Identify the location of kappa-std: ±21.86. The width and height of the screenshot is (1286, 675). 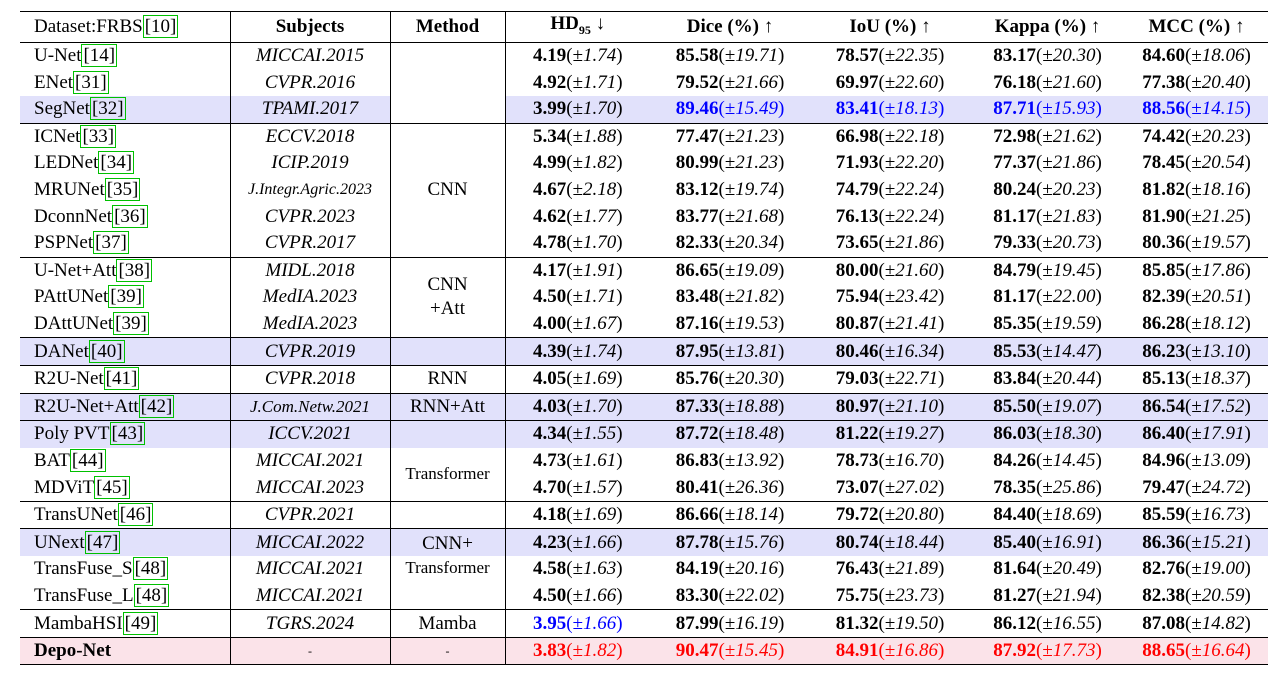
(1069, 163).